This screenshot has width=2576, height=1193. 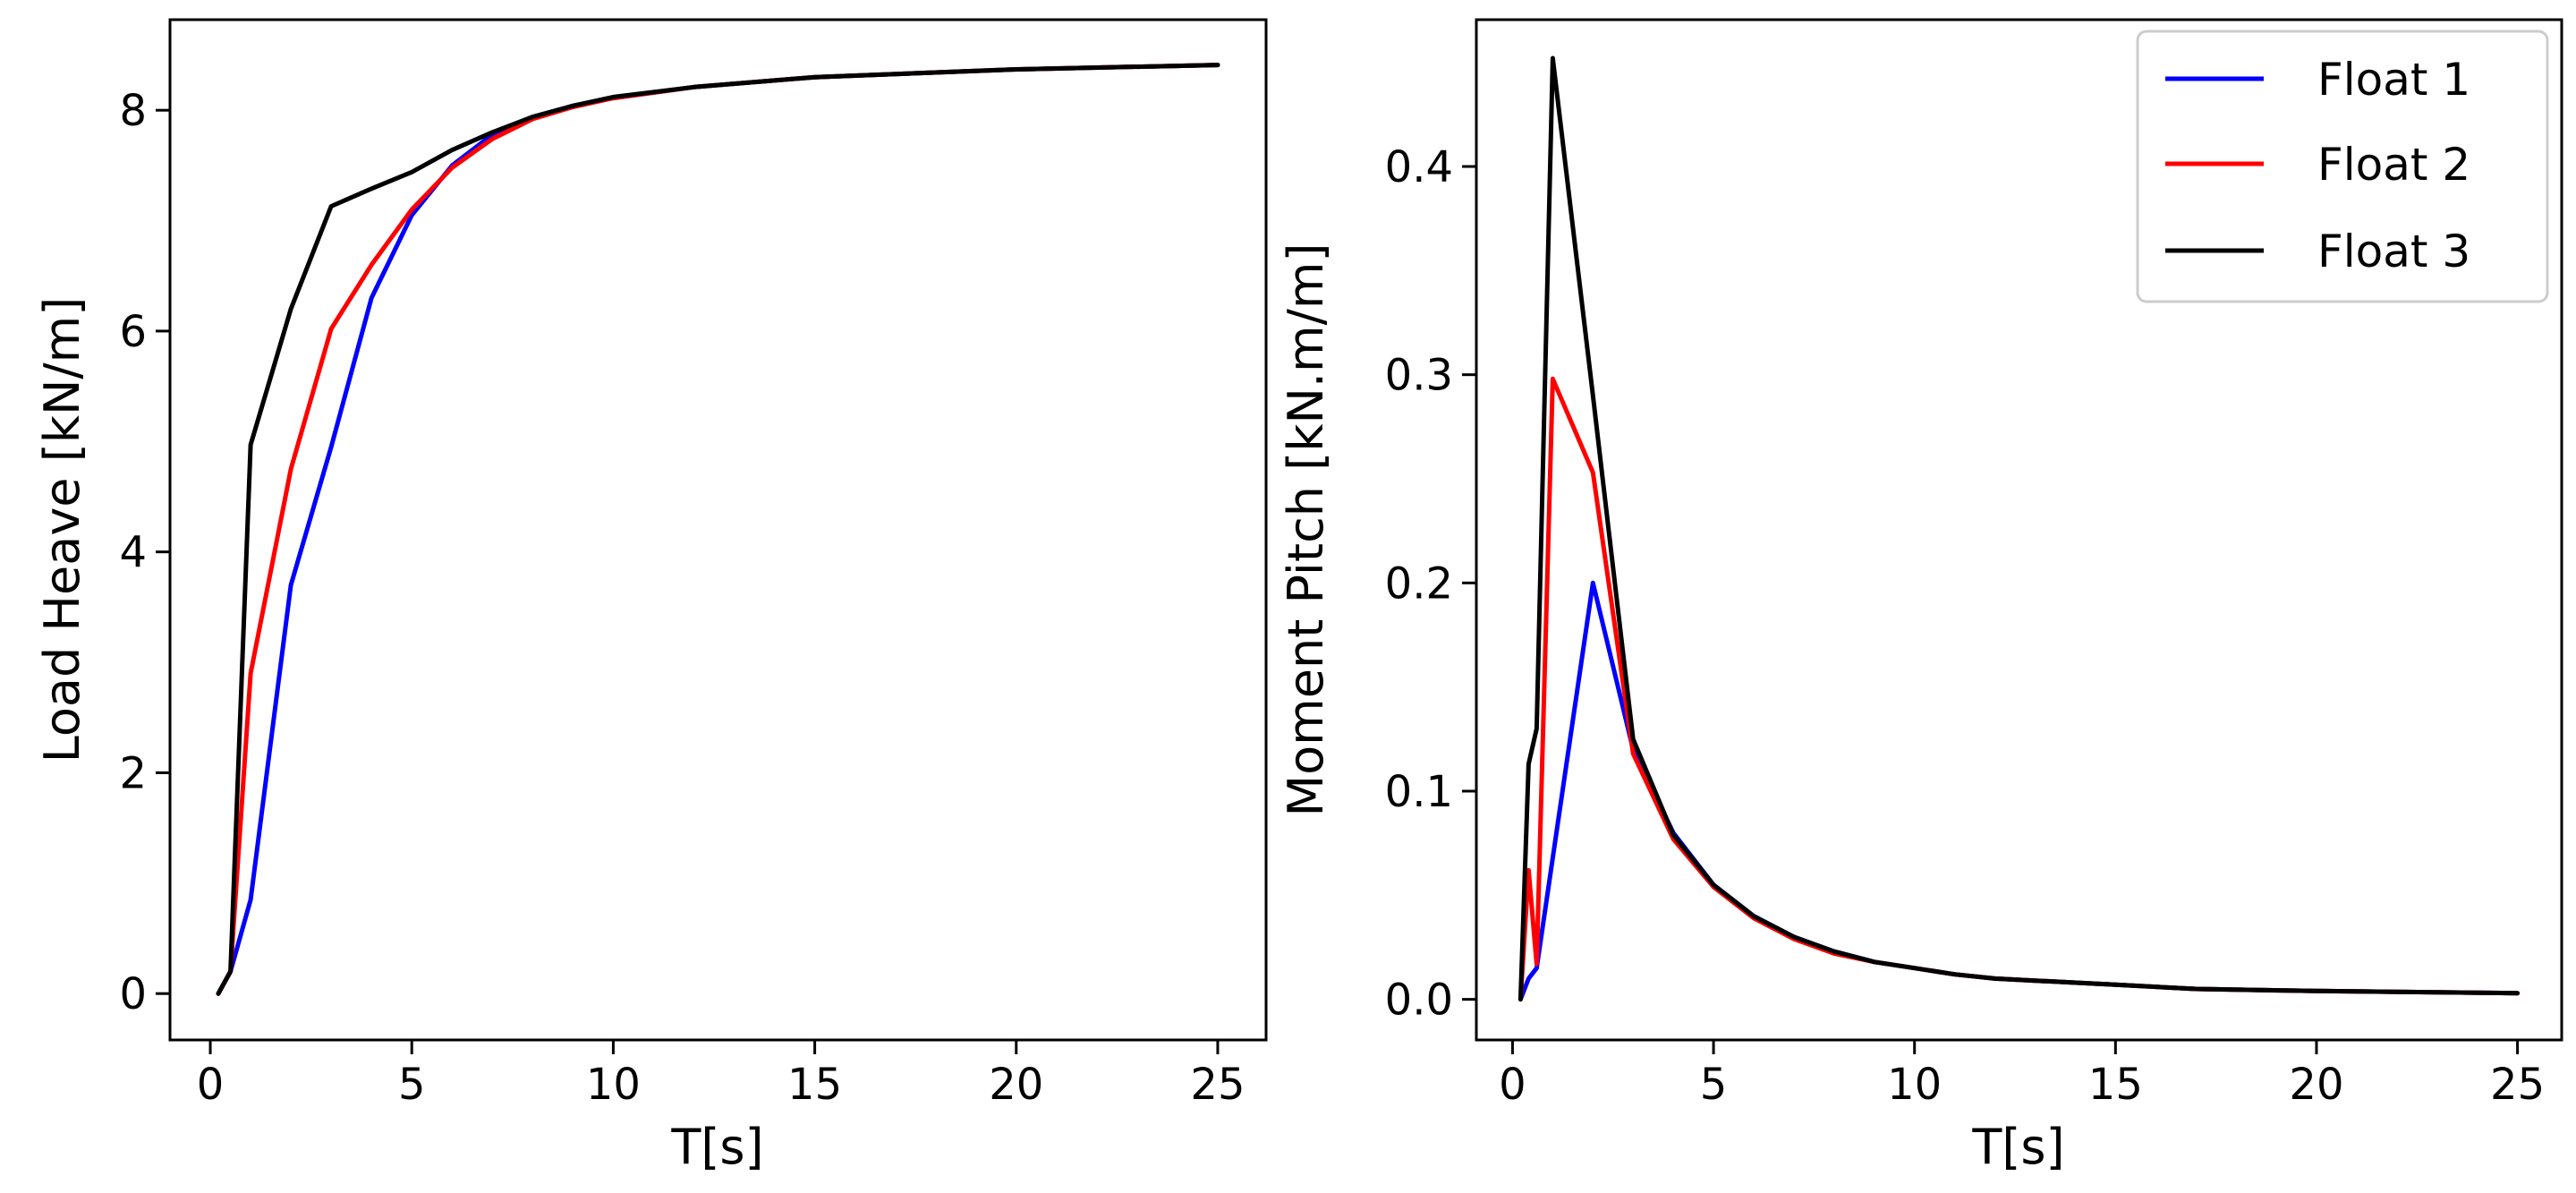 I want to click on moment-pitch-y-tick-label: 0.3, so click(x=1419, y=376).